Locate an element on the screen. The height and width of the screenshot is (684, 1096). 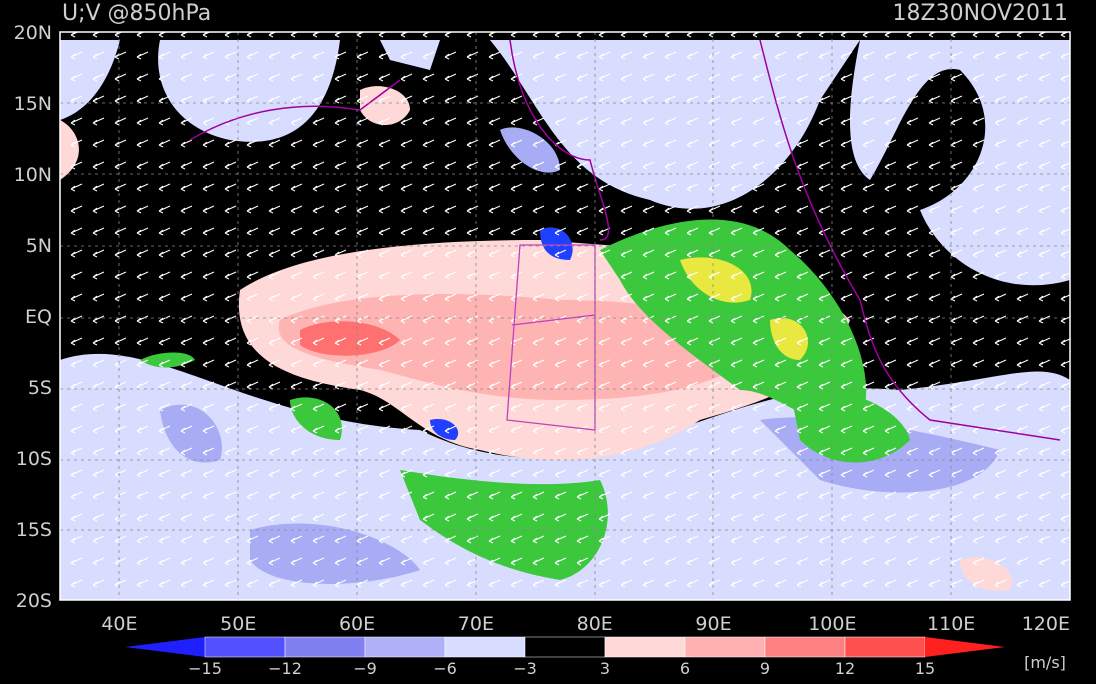
latitude-label: EQ is located at coordinates (38, 317).